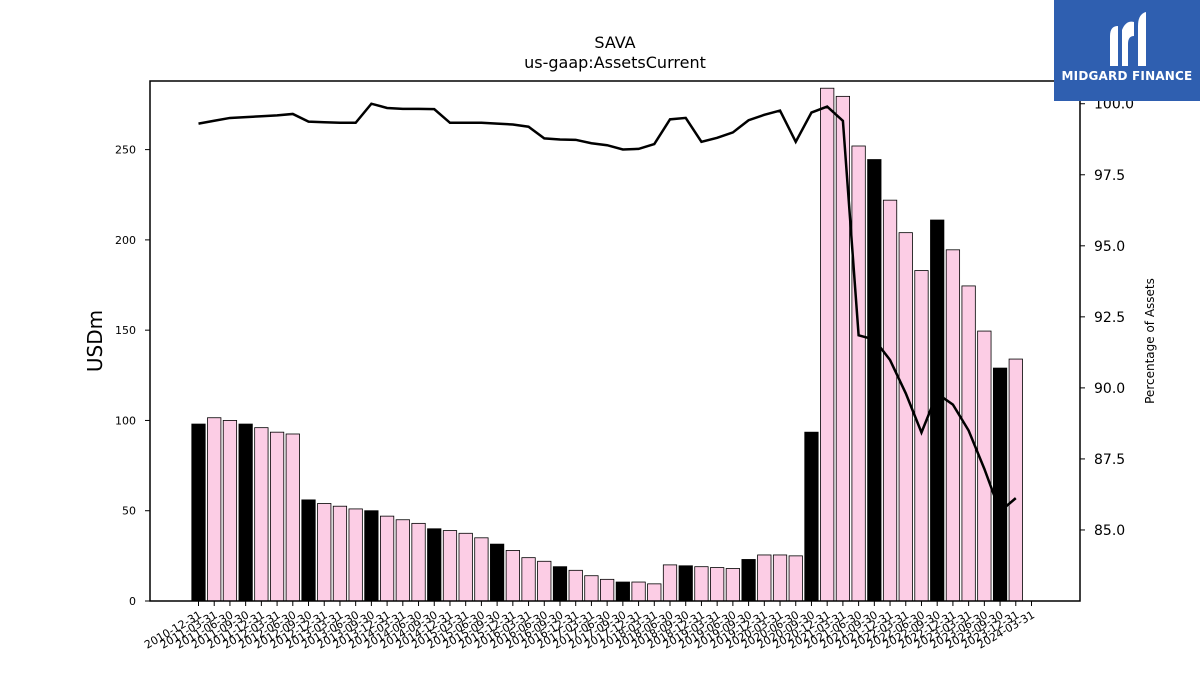  Describe the element at coordinates (132, 376) in the screenshot. I see `y-axis-left: 0 50 100 150 200 250` at that location.